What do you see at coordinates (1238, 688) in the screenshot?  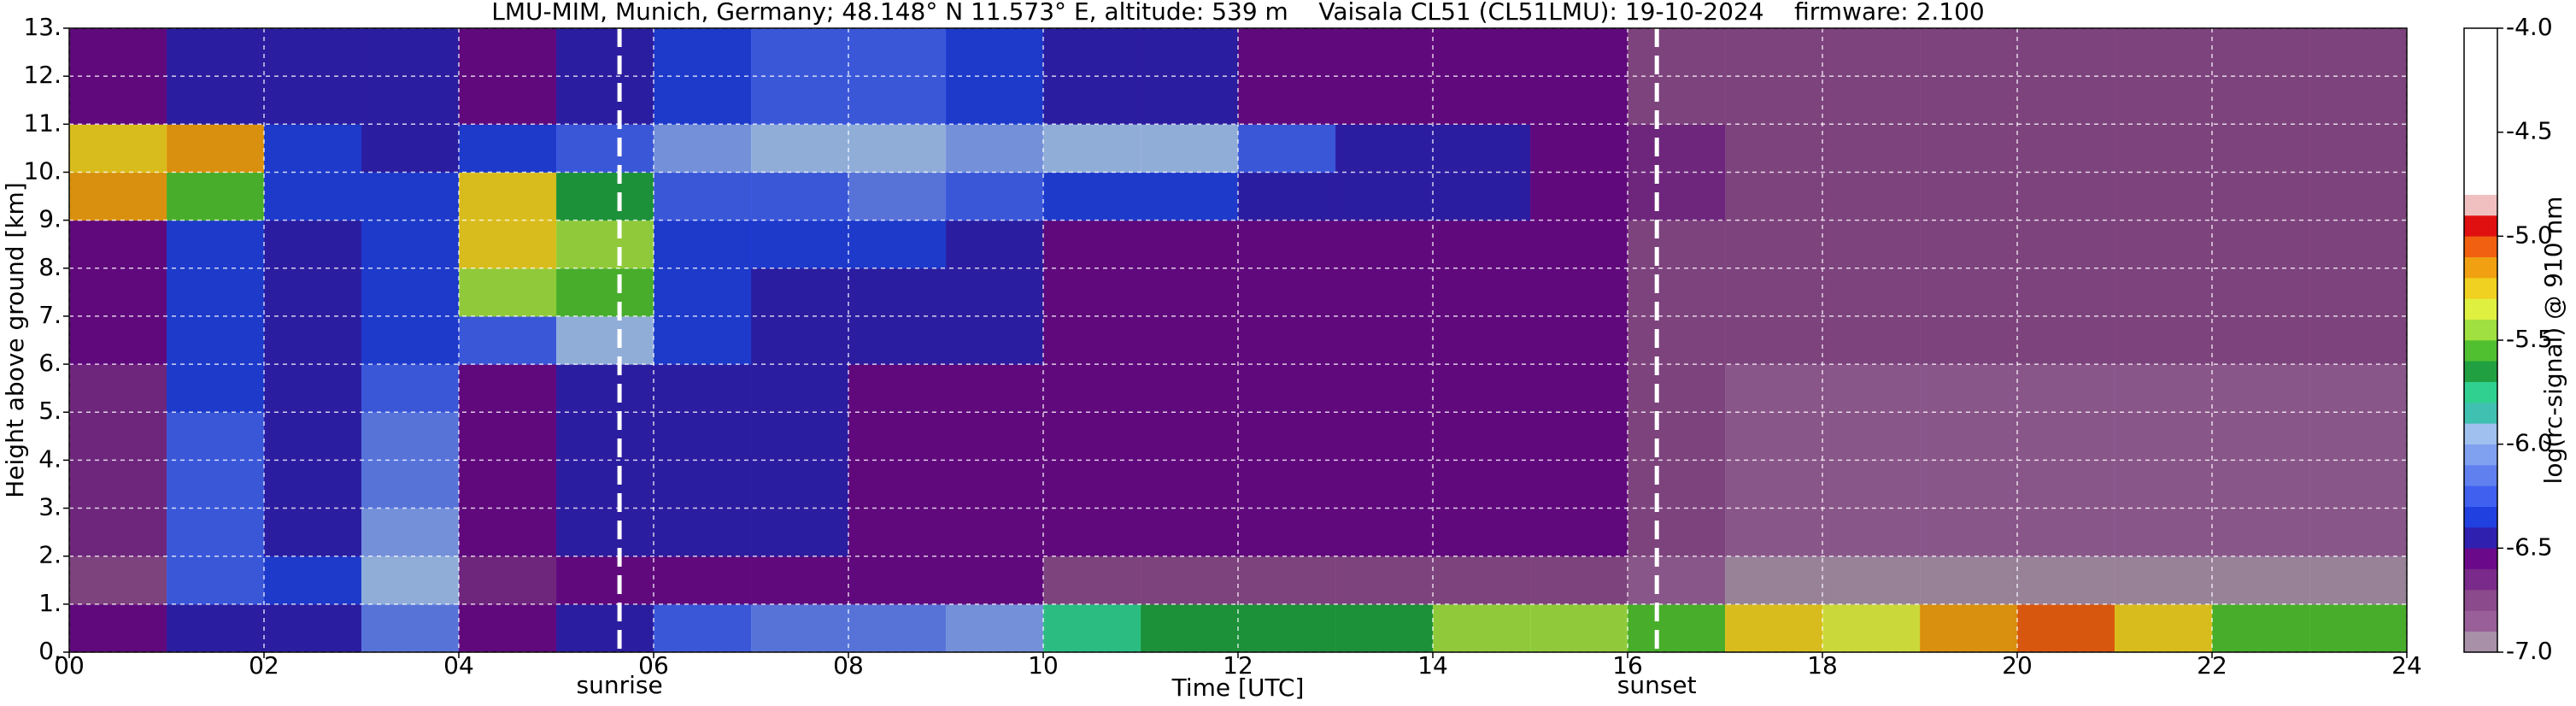 I see `x-axis-label: Time [UTC]` at bounding box center [1238, 688].